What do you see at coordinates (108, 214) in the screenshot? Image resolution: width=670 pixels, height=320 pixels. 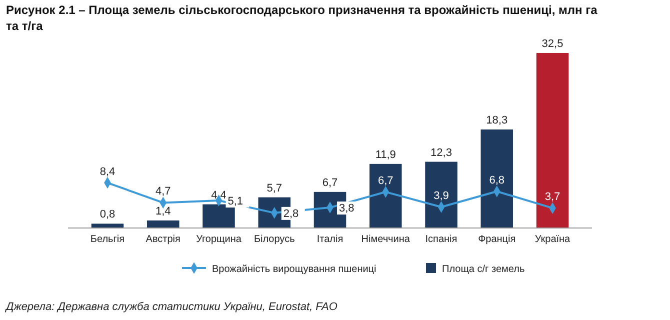 I see `data-label: 0,8` at bounding box center [108, 214].